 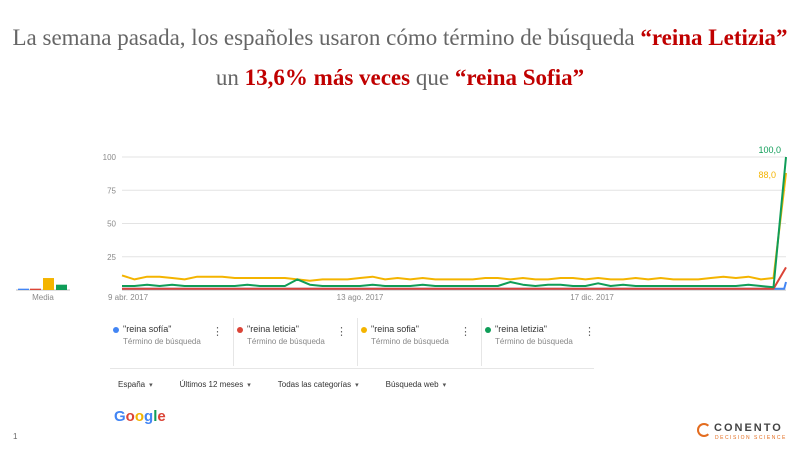 I want to click on google-logo-letter: G, so click(x=120, y=416).